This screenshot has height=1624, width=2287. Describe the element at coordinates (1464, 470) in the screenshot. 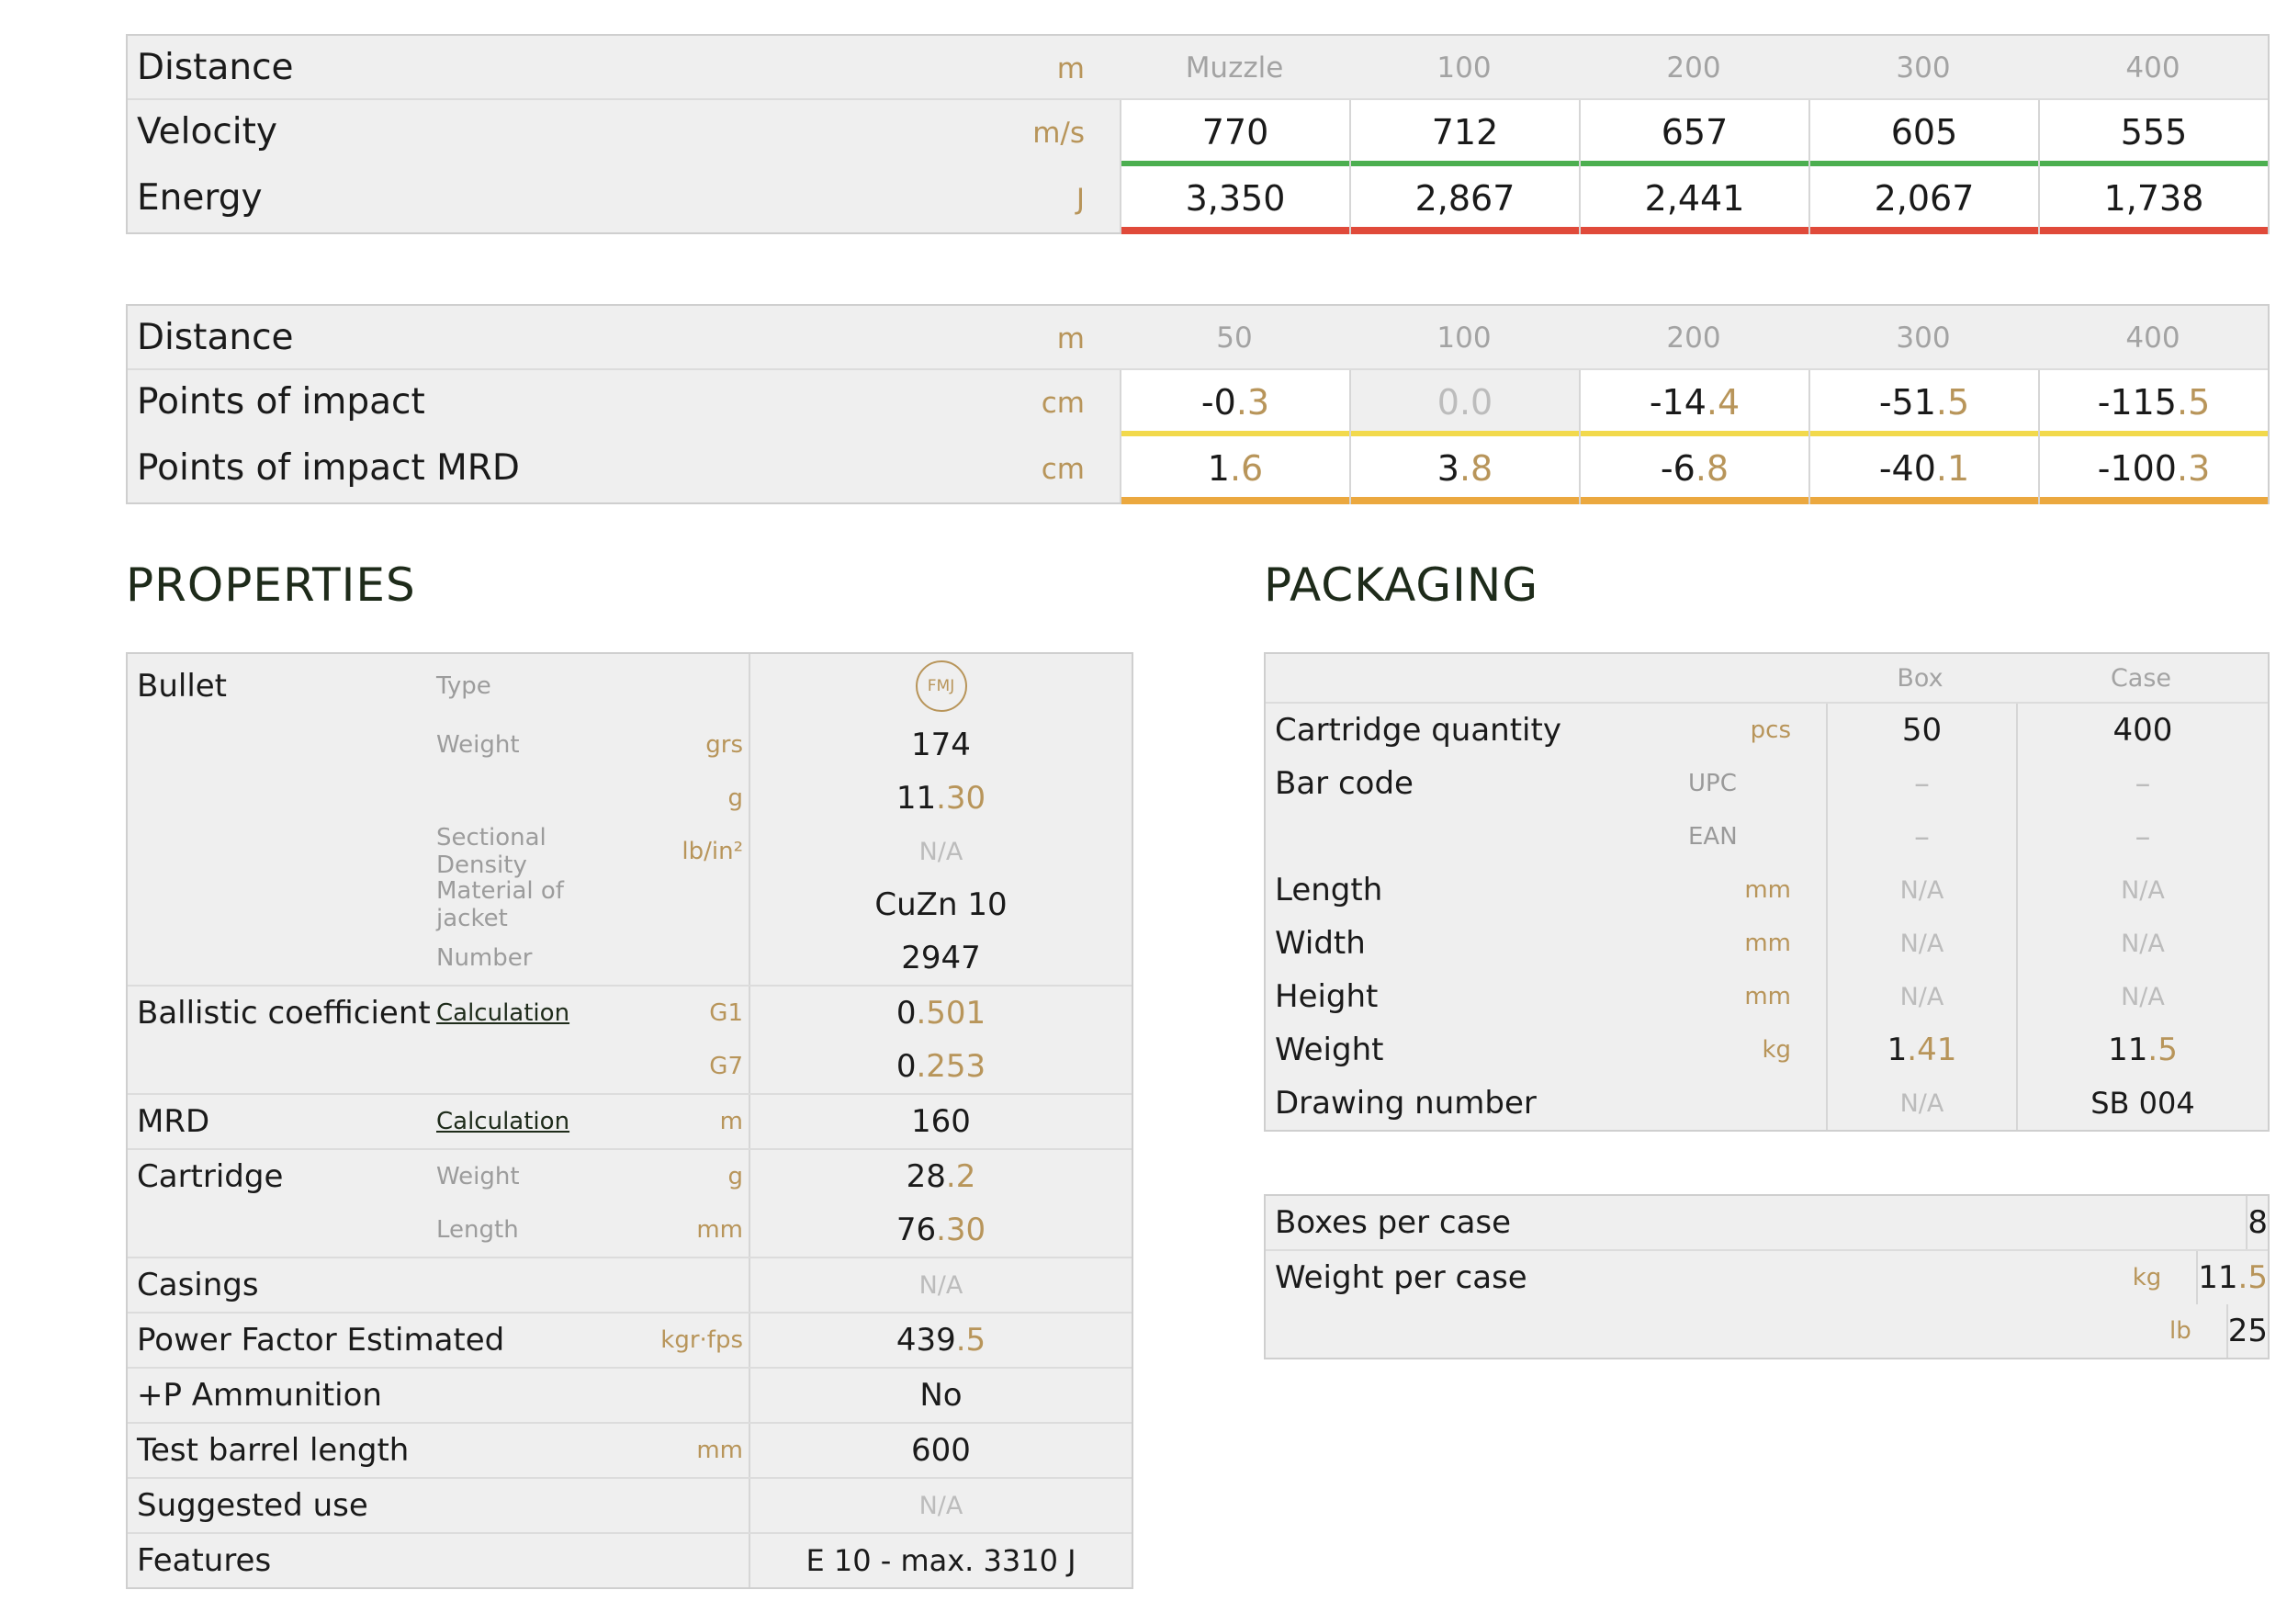

I see `poi-mrd-value: 3.8` at that location.